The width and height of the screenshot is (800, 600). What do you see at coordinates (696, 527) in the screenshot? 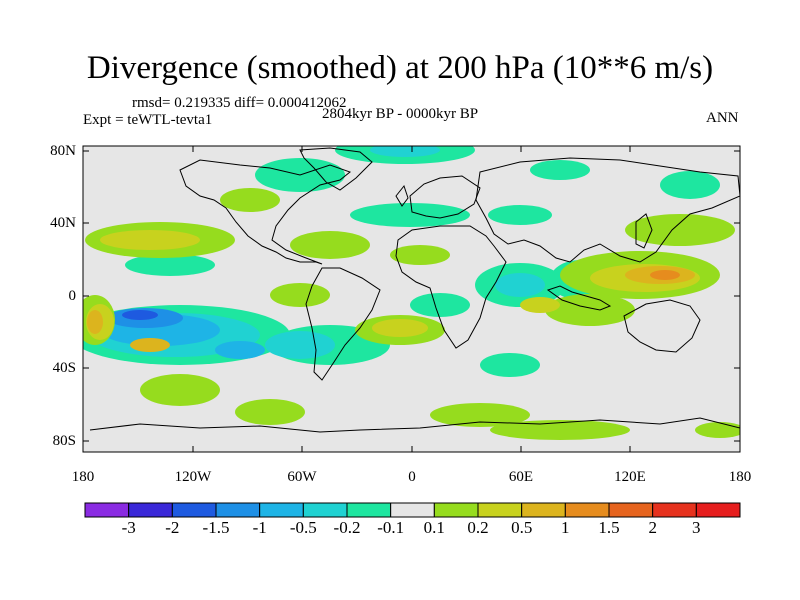
I see `colorbar-label: 3` at bounding box center [696, 527].